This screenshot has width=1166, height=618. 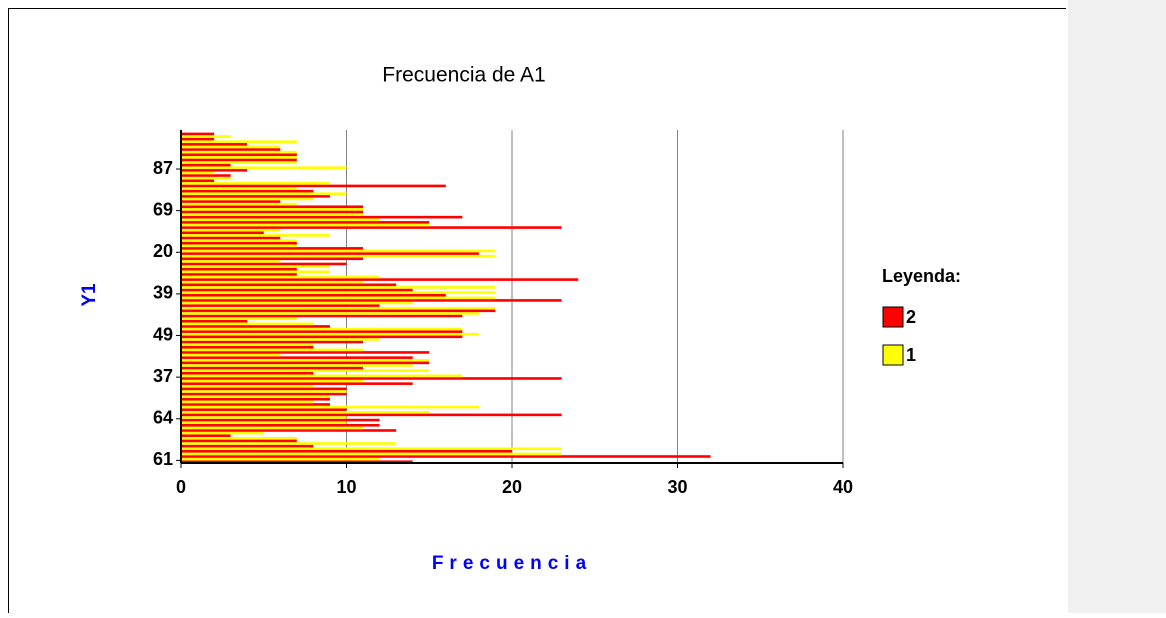 What do you see at coordinates (346, 487) in the screenshot?
I see `x-tick-label: 10` at bounding box center [346, 487].